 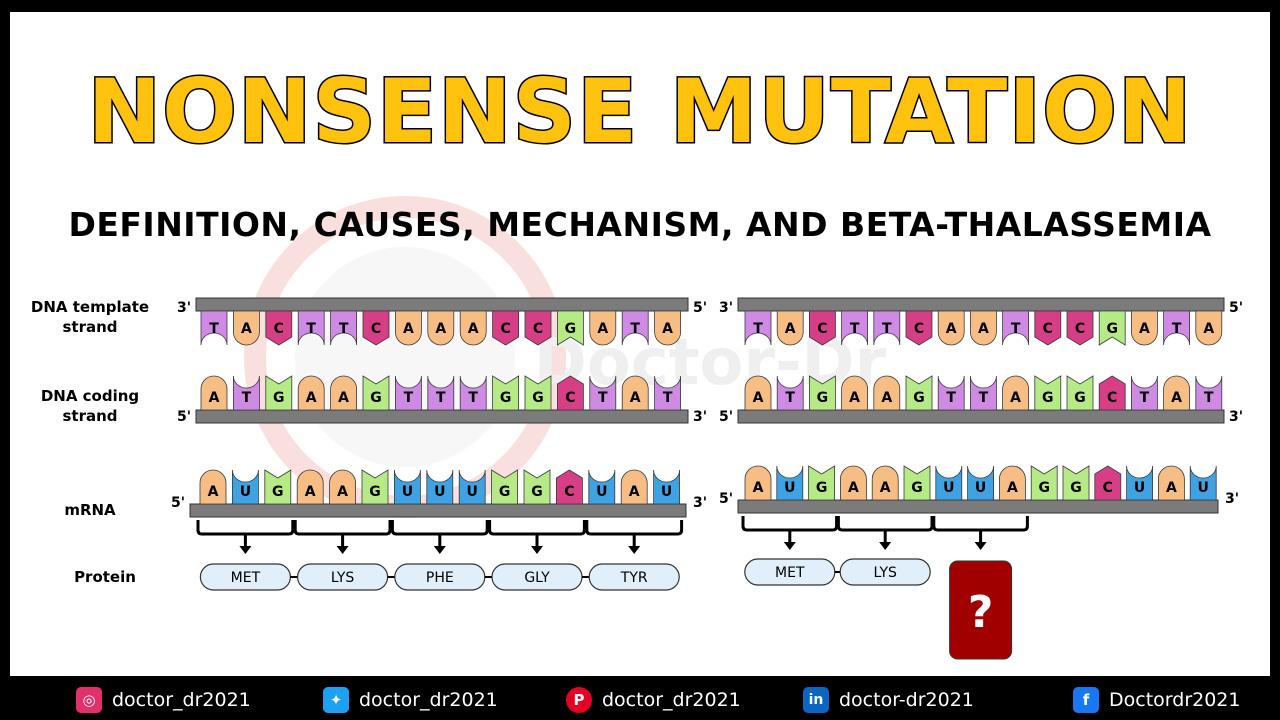 I want to click on social-link-instagram: ◎ doctor_dr2021, so click(x=163, y=700).